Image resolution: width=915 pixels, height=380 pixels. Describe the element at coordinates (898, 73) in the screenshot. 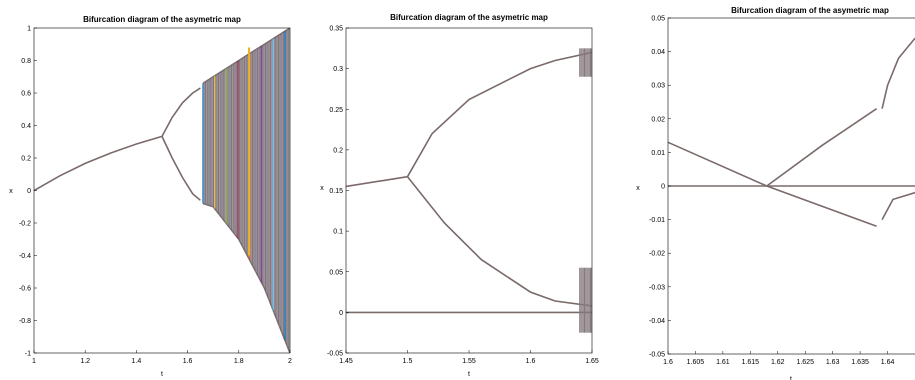

I see `branch-upper-arc` at that location.